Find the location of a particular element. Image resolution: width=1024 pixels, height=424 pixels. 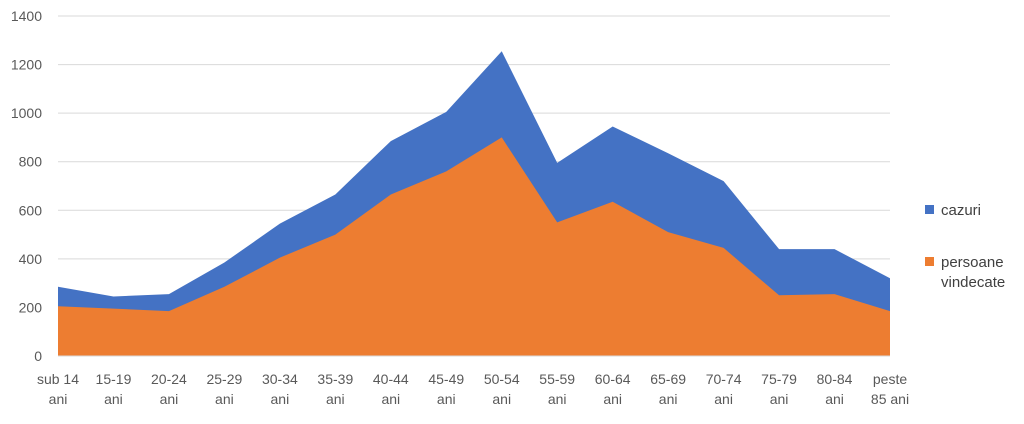

x-tick-label: 25-29 ani is located at coordinates (224, 389).